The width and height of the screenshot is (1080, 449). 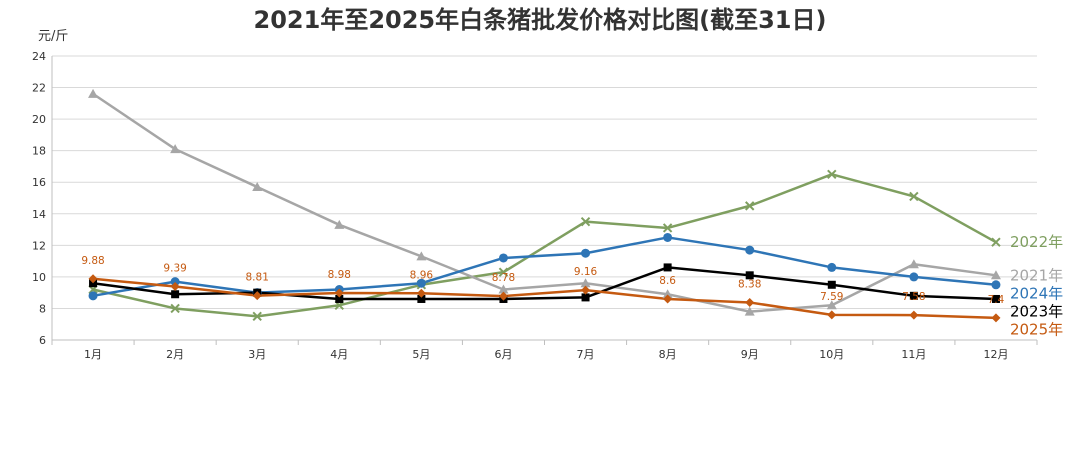 What do you see at coordinates (586, 354) in the screenshot?
I see `x-tick-label: 7月` at bounding box center [586, 354].